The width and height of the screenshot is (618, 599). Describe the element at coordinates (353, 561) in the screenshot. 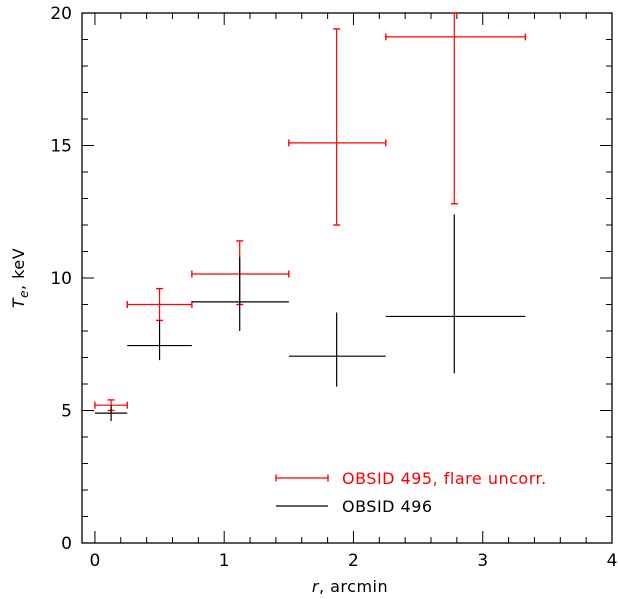

I see `x-tick-label: 2` at that location.